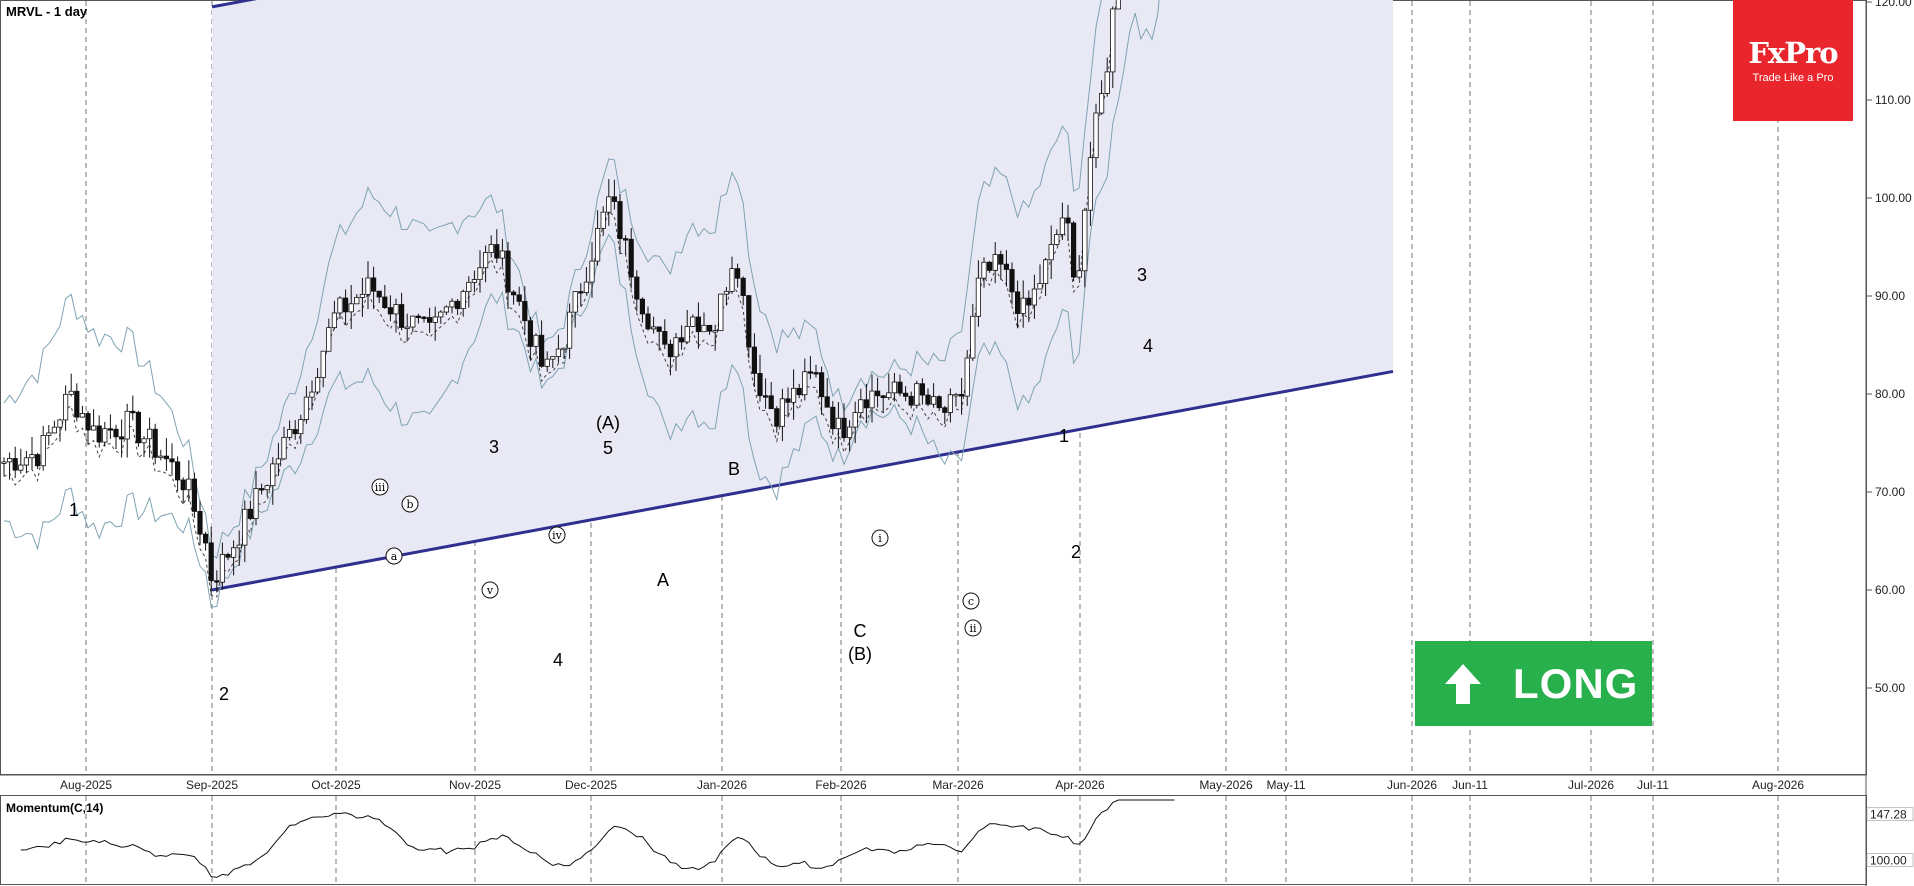  What do you see at coordinates (1285, 785) in the screenshot?
I see `x-tick-label: May-11` at bounding box center [1285, 785].